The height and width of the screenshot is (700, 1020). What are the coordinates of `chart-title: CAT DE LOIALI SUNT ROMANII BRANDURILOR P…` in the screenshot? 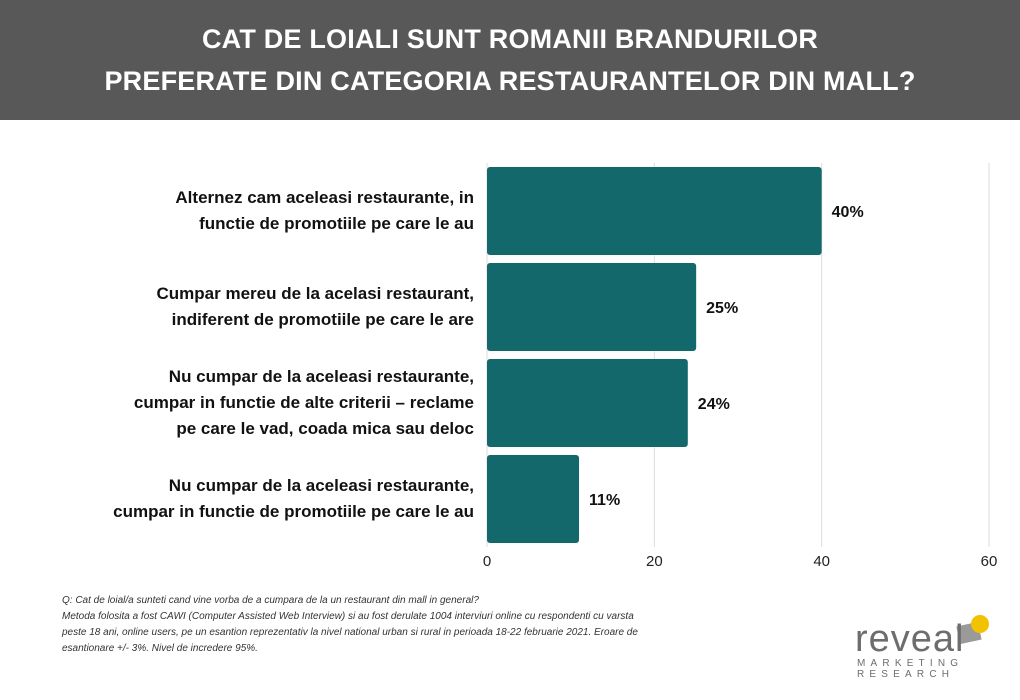 It's located at (510, 60).